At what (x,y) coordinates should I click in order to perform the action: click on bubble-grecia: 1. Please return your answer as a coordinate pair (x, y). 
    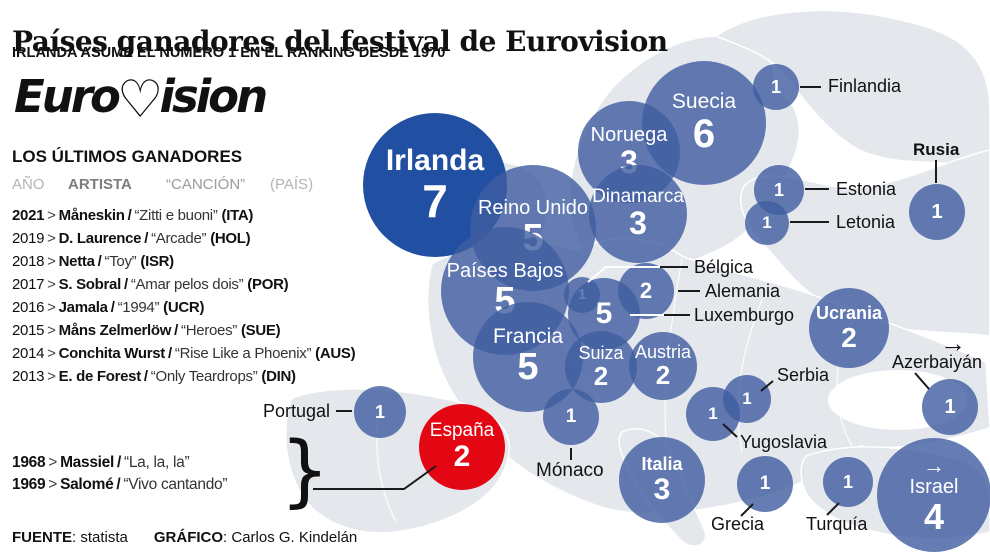
    Looking at the image, I should click on (765, 484).